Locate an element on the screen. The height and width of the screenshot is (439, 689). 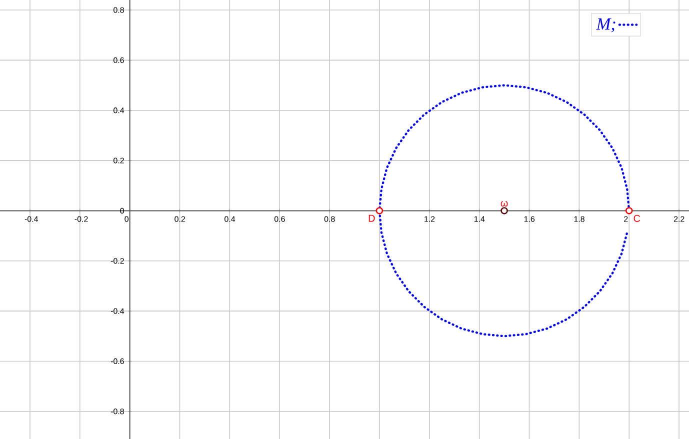
annotation: ω is located at coordinates (504, 204).